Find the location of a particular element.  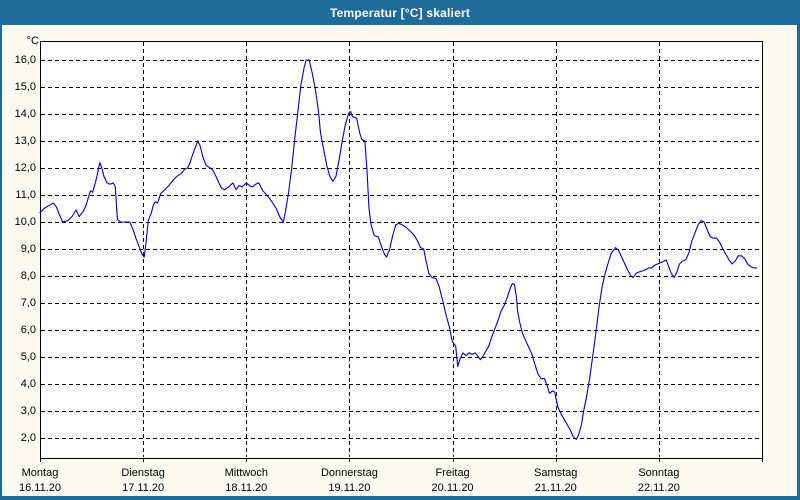

x-tick-date-label: 19.11.20 is located at coordinates (349, 488).